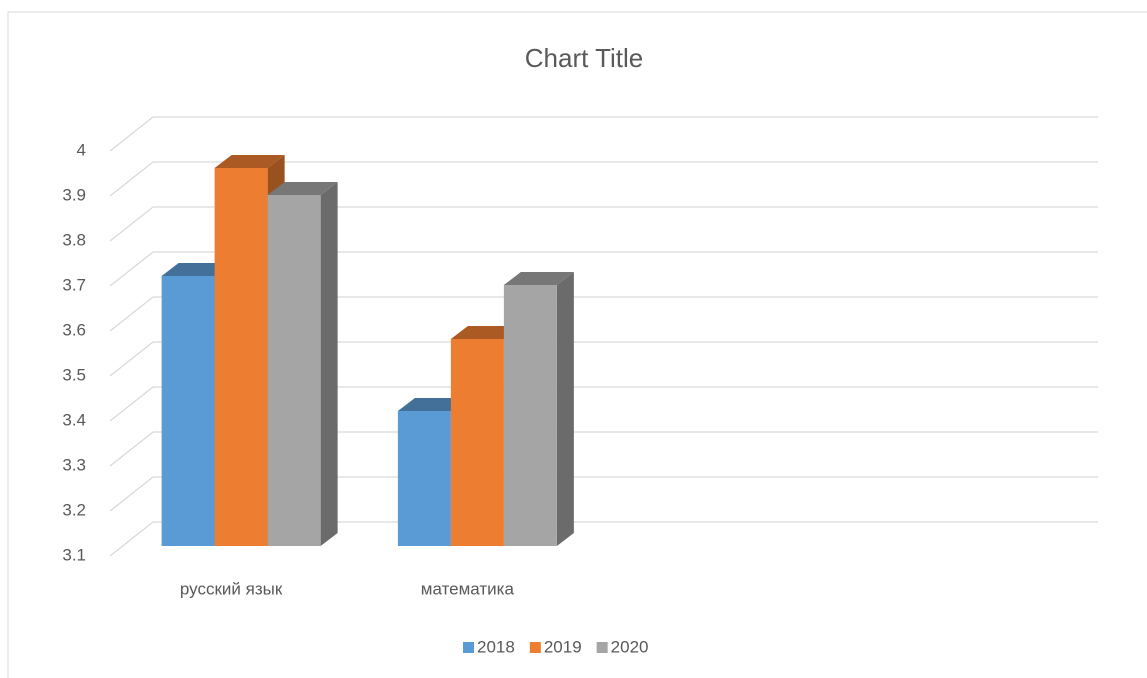  Describe the element at coordinates (74, 554) in the screenshot. I see `y-tick-label: 3.1` at that location.